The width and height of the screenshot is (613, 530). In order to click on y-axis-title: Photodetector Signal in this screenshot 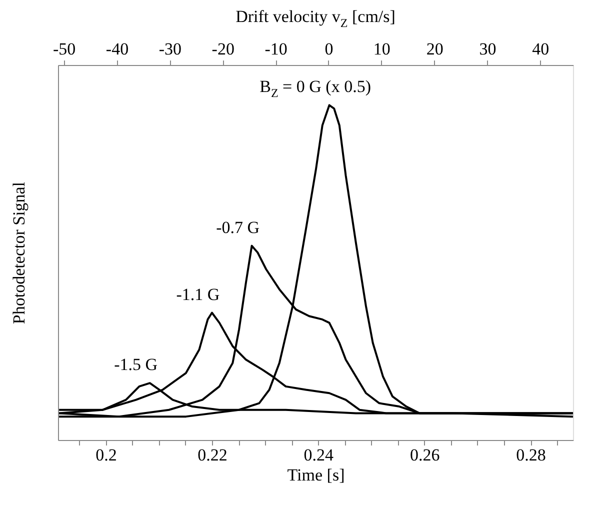, I will do `click(19, 253)`.